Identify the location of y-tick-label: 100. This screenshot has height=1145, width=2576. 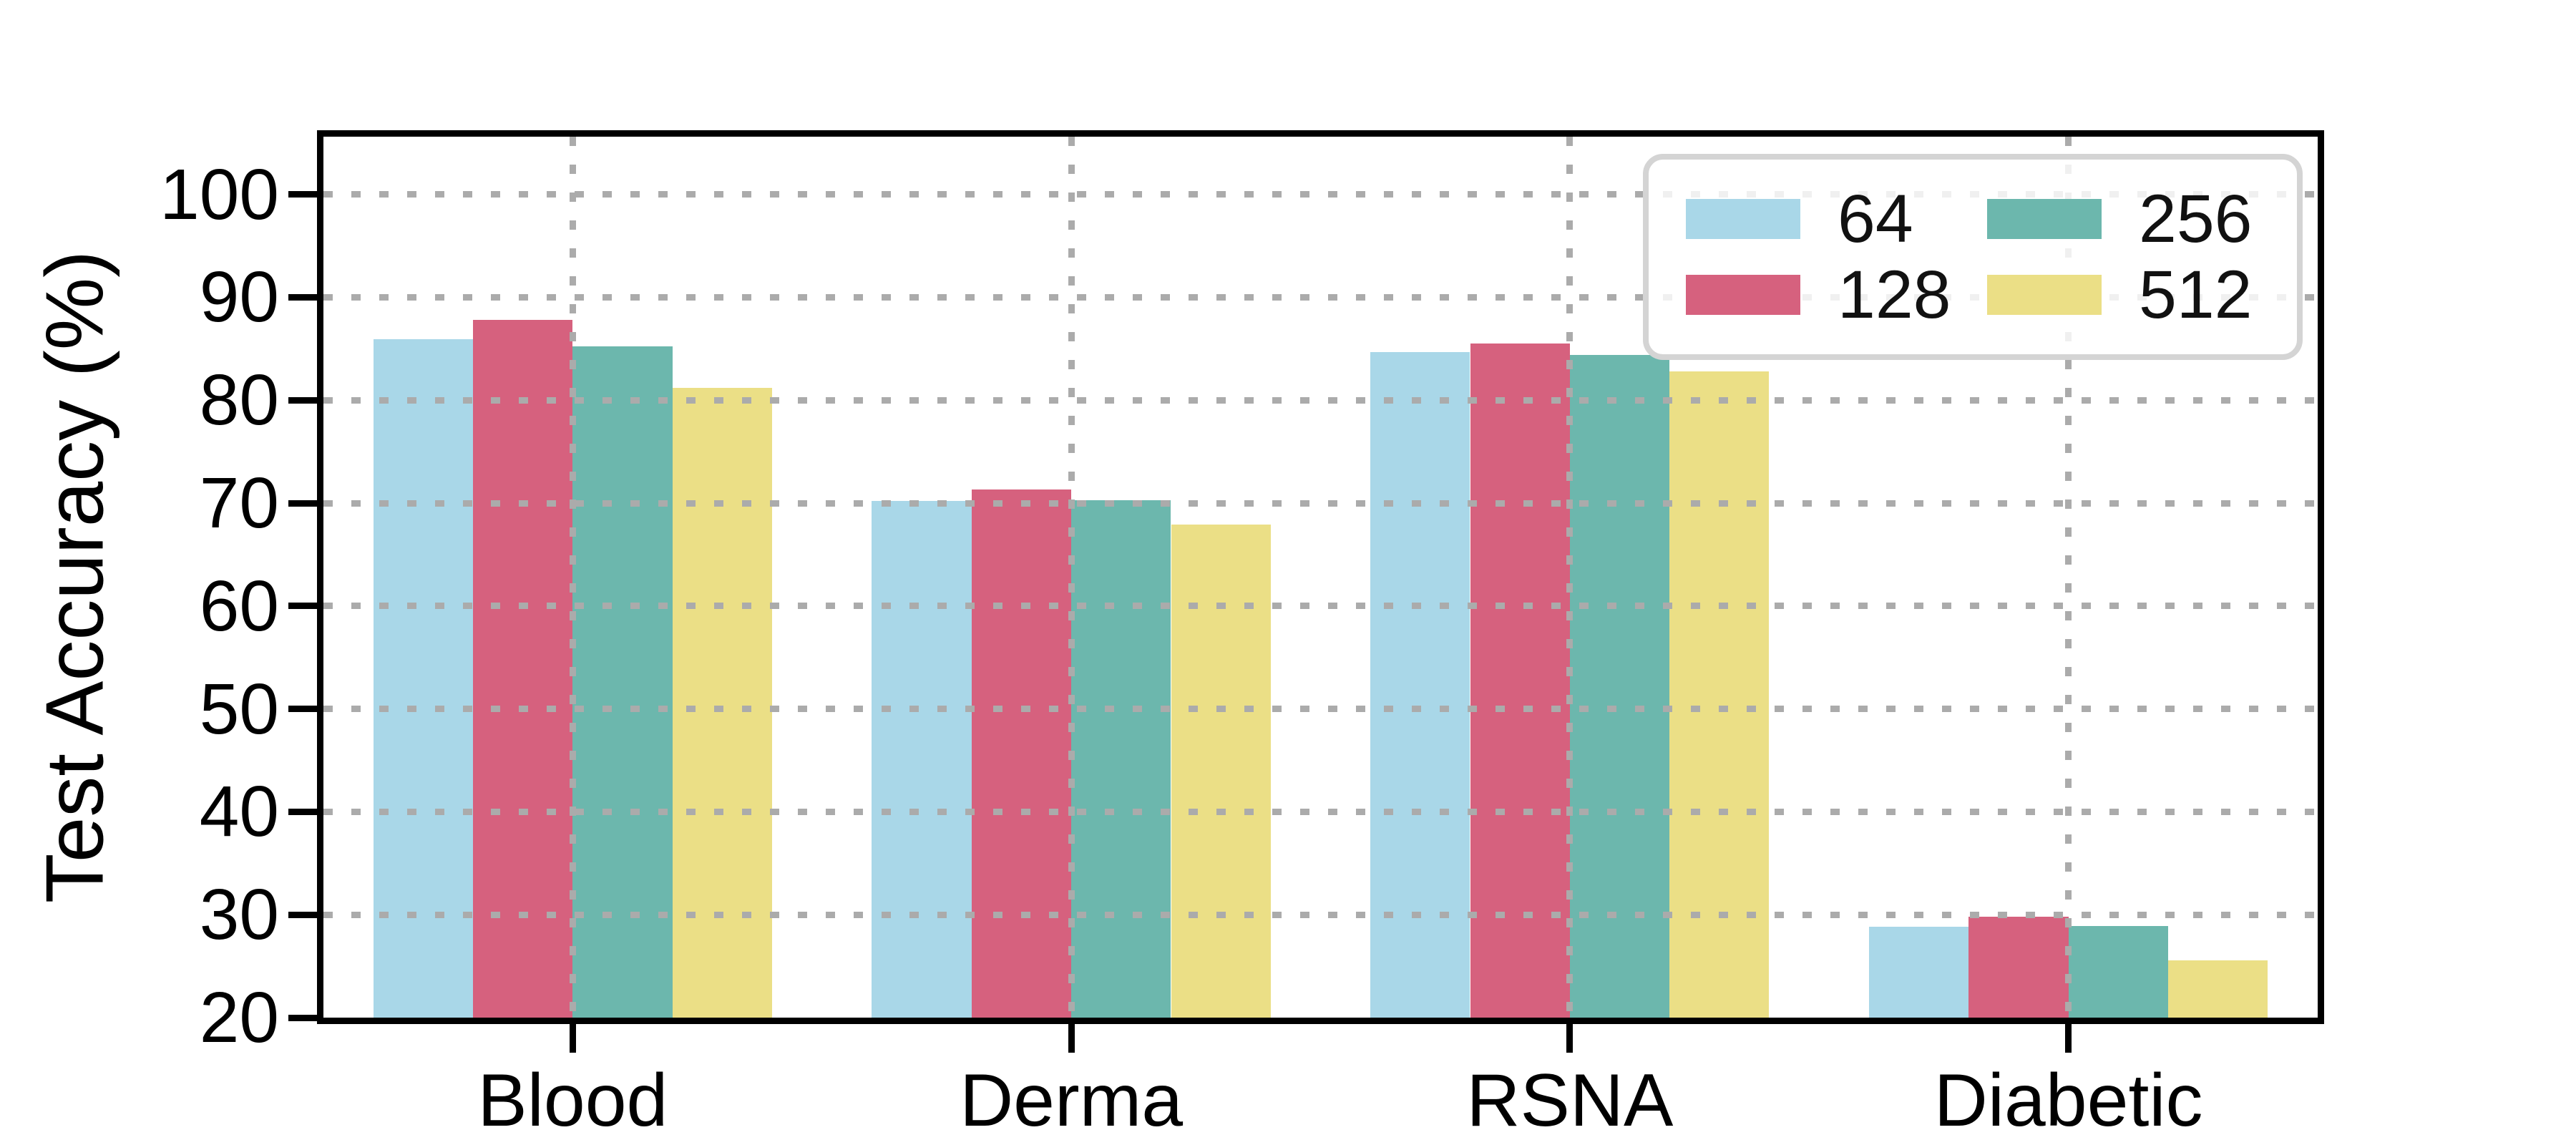
(219, 194).